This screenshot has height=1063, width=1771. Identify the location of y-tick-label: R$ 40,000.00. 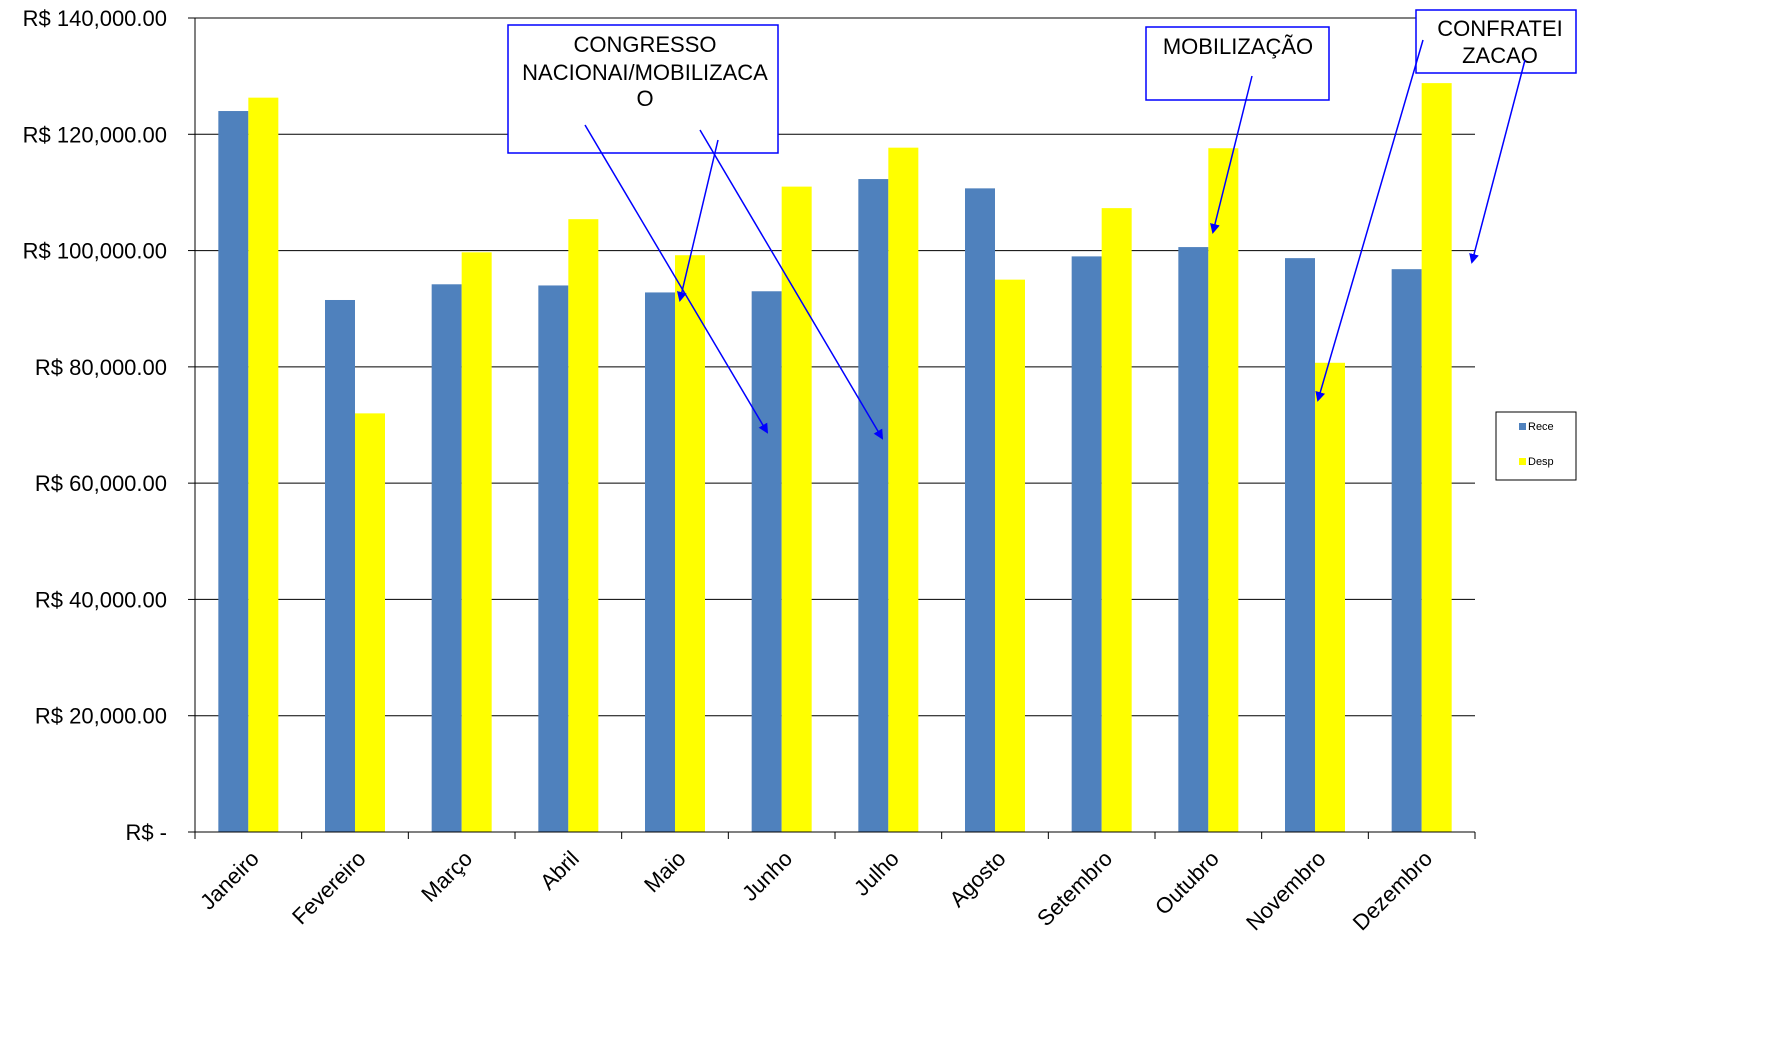
(101, 599).